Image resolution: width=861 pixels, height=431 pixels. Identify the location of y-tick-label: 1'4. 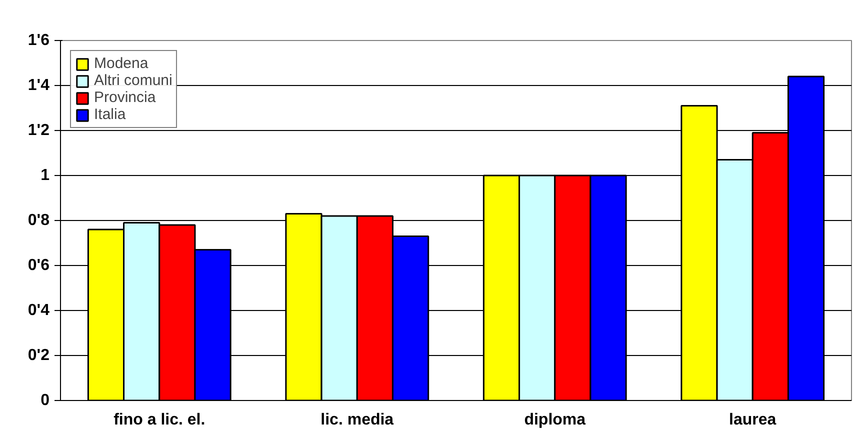
(39, 85).